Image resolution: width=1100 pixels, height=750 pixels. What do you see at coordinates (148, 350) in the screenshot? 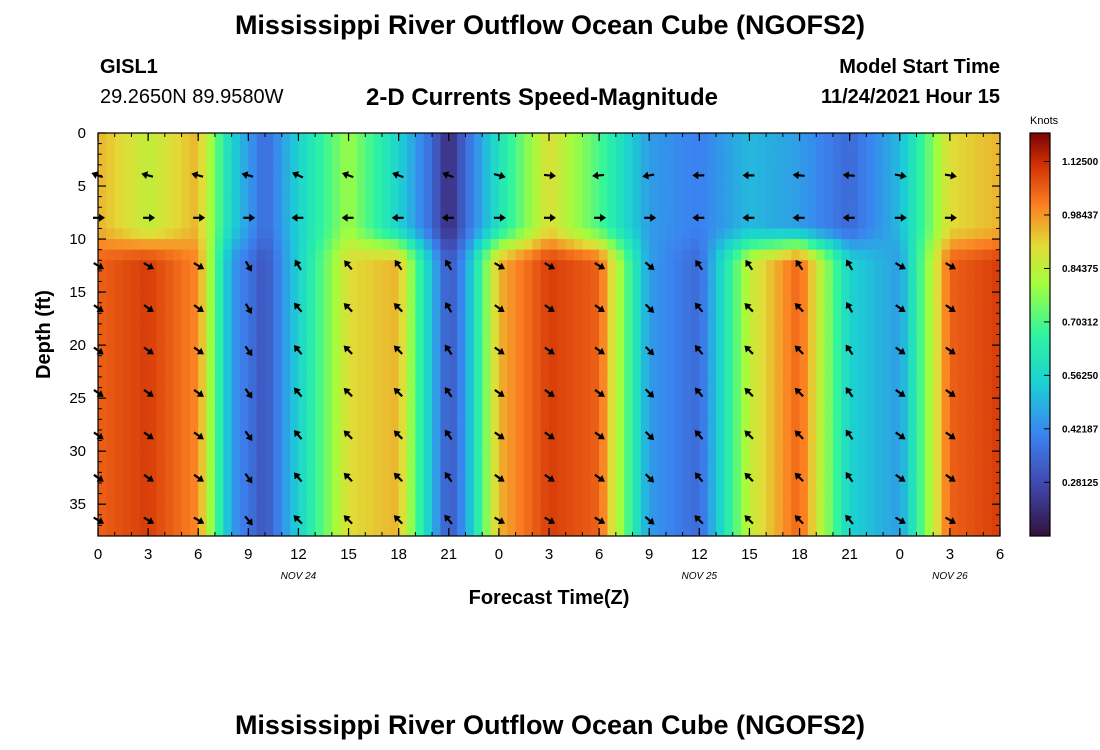
I see `current-vector` at bounding box center [148, 350].